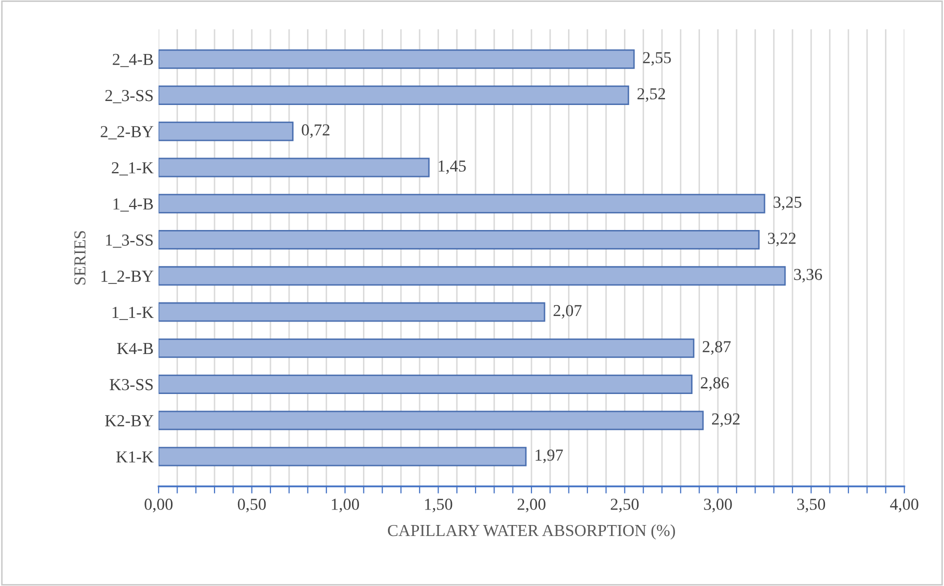 The width and height of the screenshot is (944, 586). Describe the element at coordinates (438, 505) in the screenshot. I see `x-tick-label: 1,50` at that location.